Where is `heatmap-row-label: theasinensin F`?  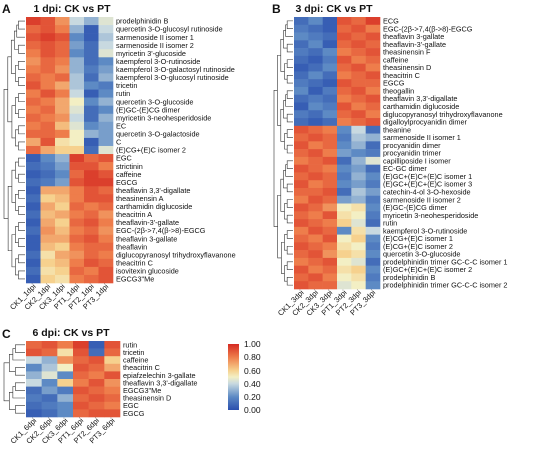 heatmap-row-label: theasinensin F is located at coordinates (407, 52).